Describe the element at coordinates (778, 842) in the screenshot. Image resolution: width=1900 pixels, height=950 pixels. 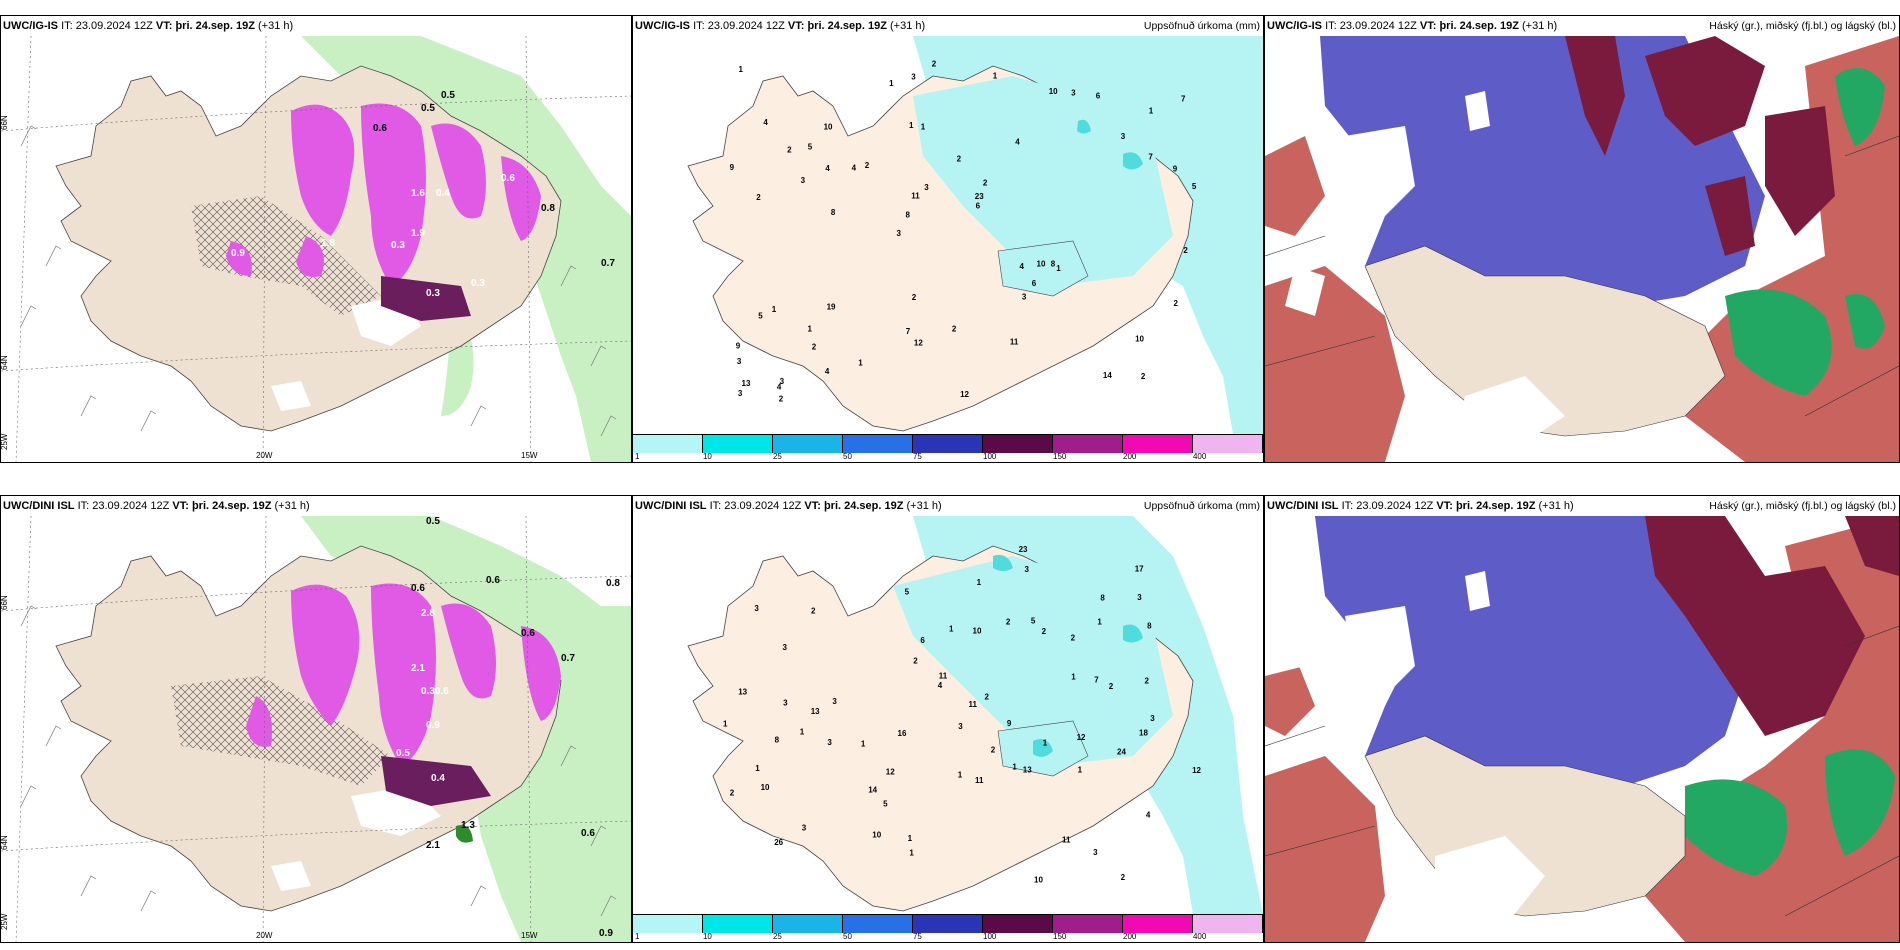
I see `precip-value-label: 26` at that location.